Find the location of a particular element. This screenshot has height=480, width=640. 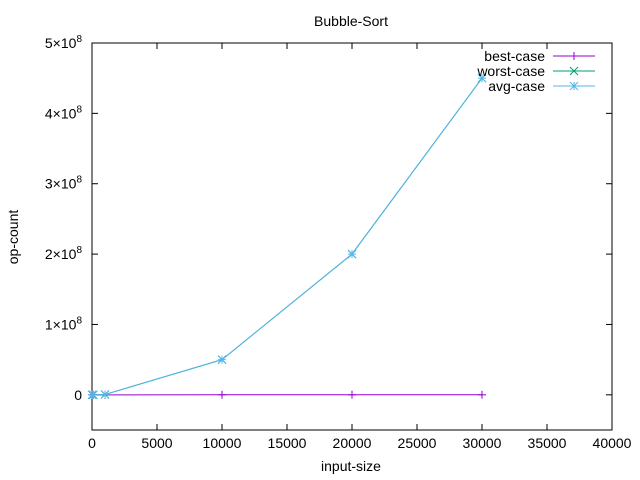

y-tick-label: 5×10⁸ is located at coordinates (64, 42).